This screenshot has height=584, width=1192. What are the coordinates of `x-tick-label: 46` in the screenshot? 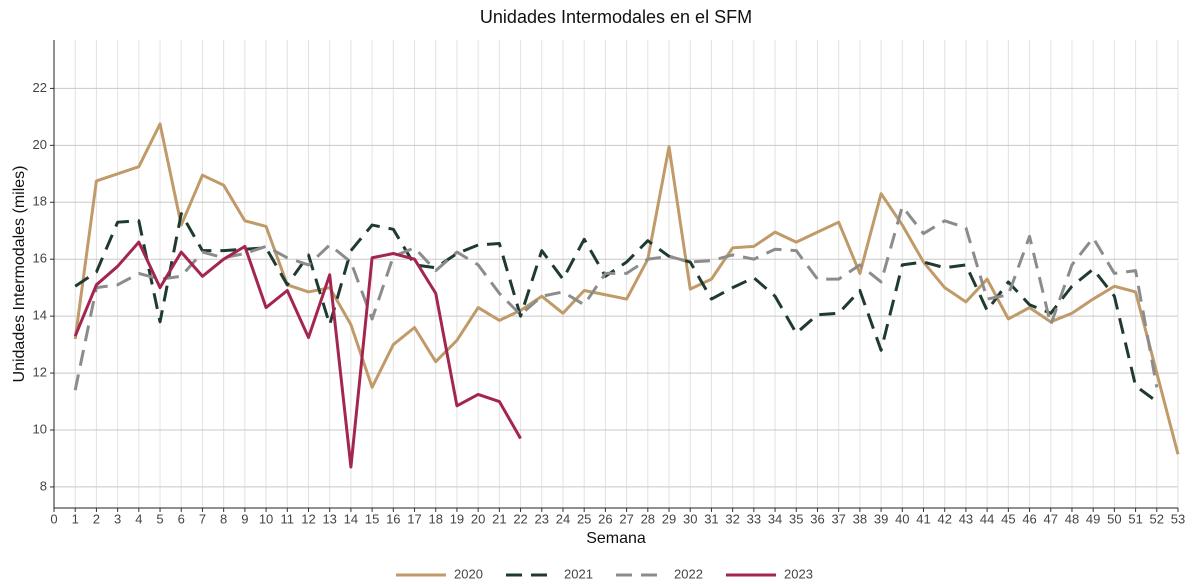 It's located at (1029, 518).